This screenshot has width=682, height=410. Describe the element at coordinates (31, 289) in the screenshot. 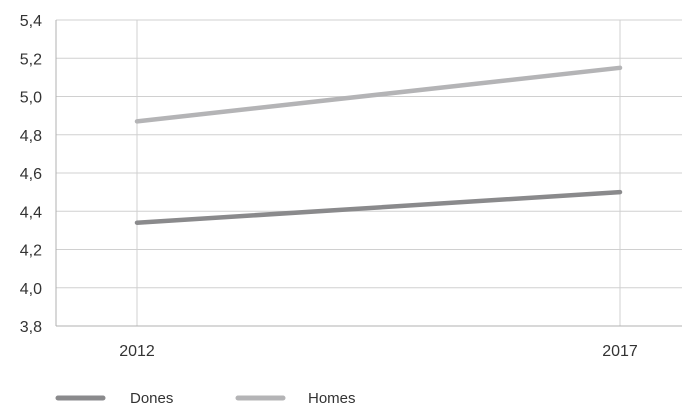

I see `y-tick-label: 4,0` at that location.